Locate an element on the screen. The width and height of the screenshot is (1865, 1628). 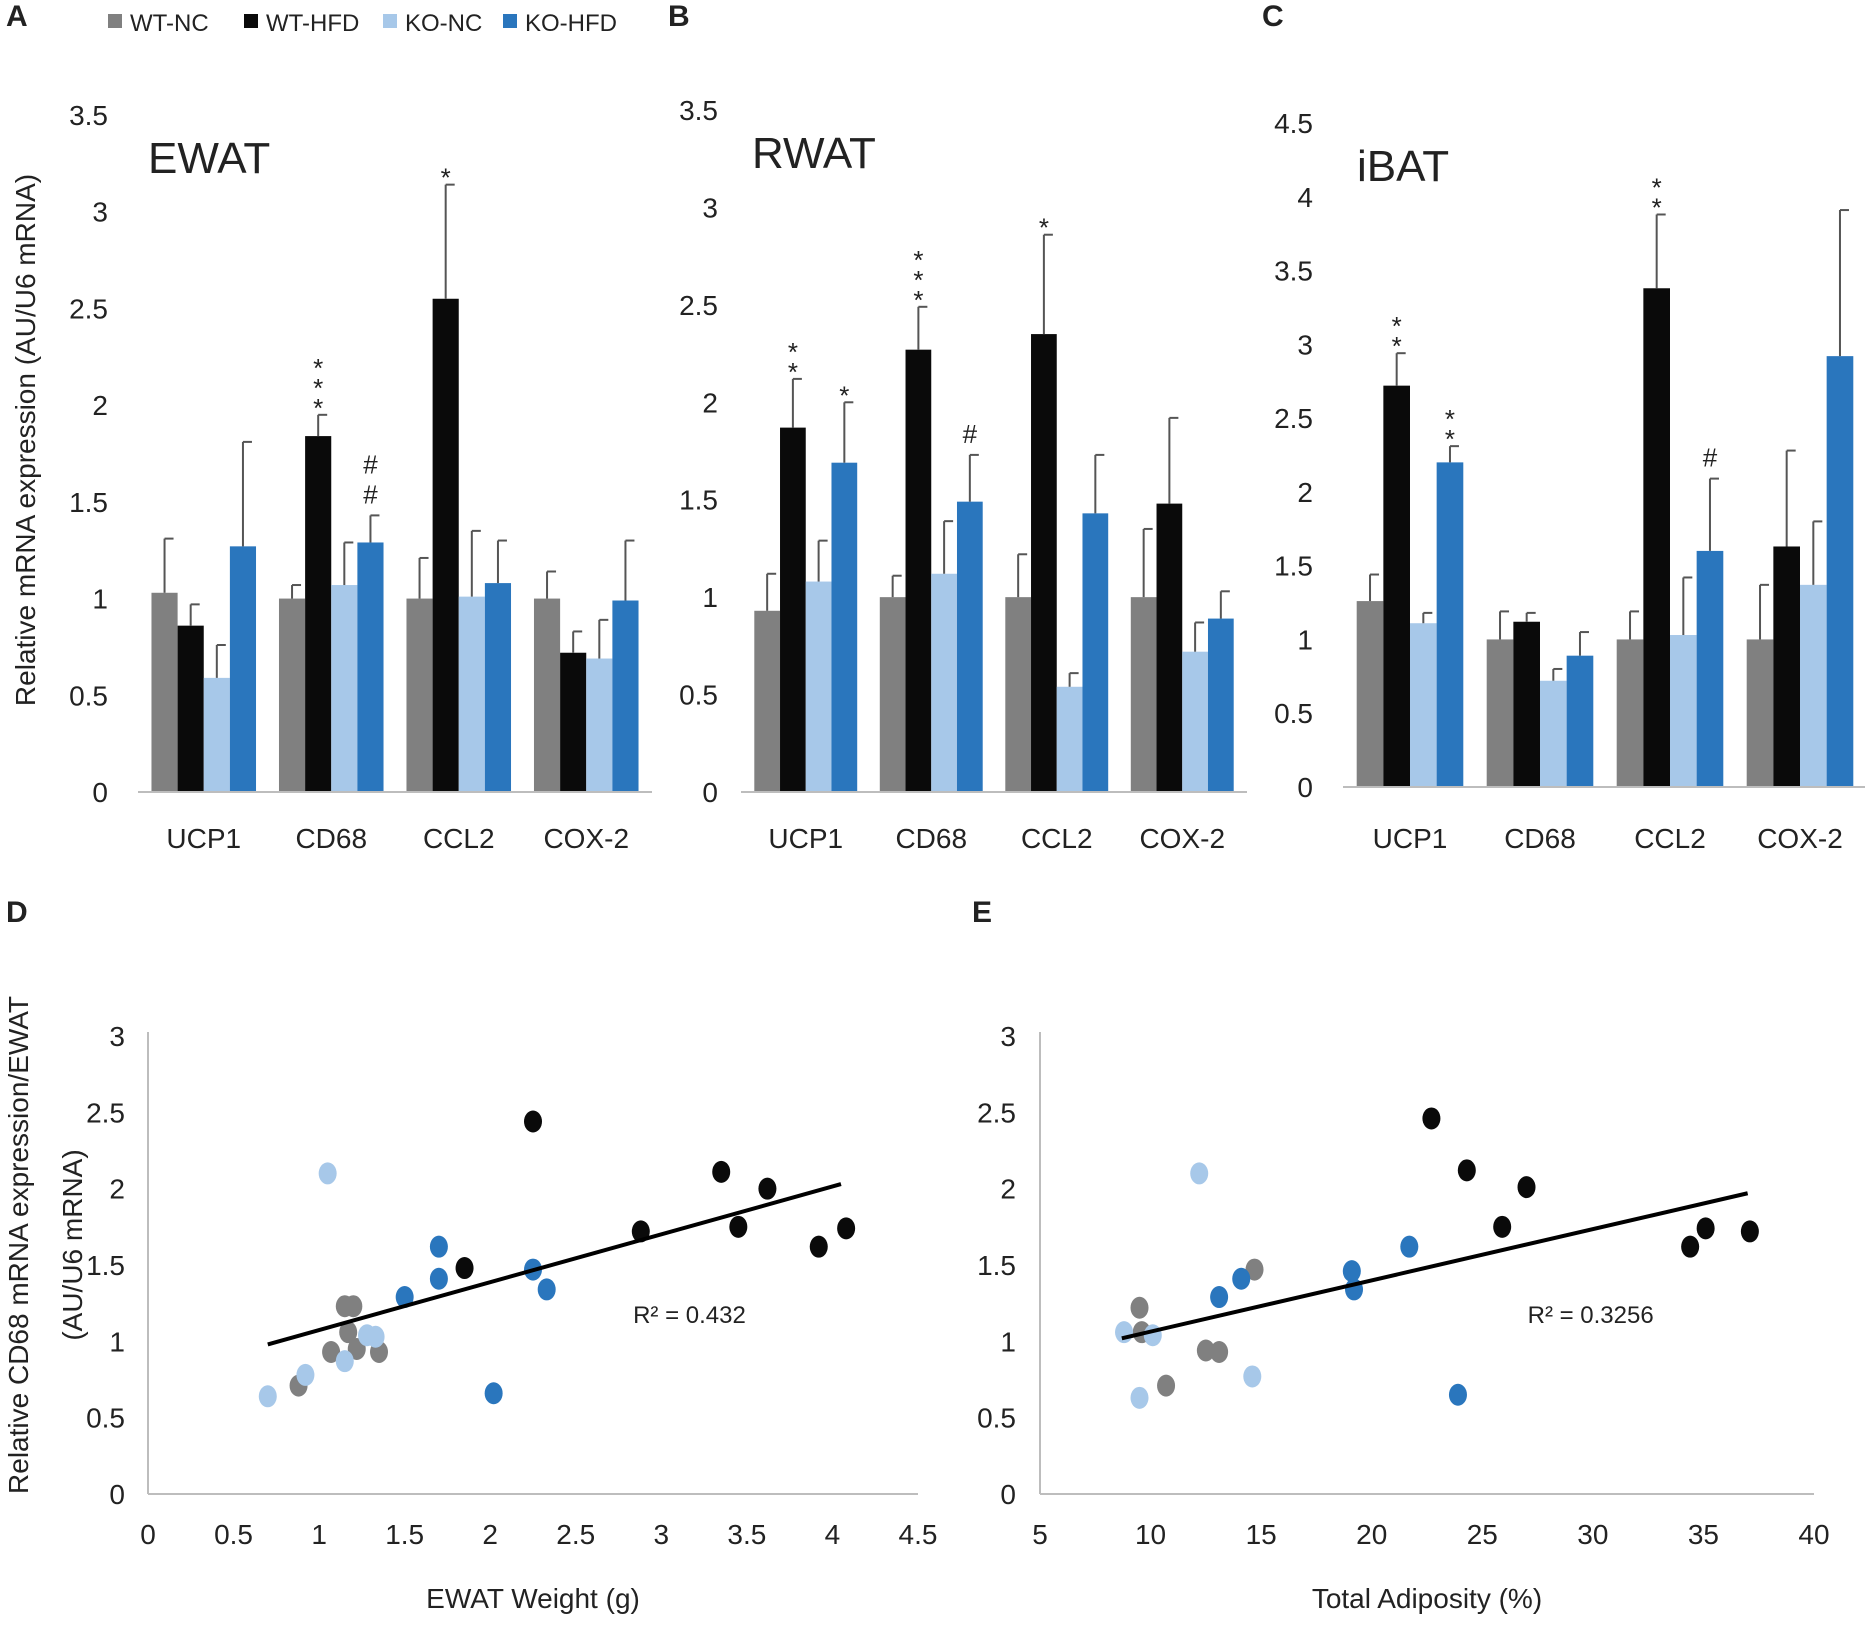
panel-a-bar-ccl2-ko-hfd is located at coordinates (498, 687).